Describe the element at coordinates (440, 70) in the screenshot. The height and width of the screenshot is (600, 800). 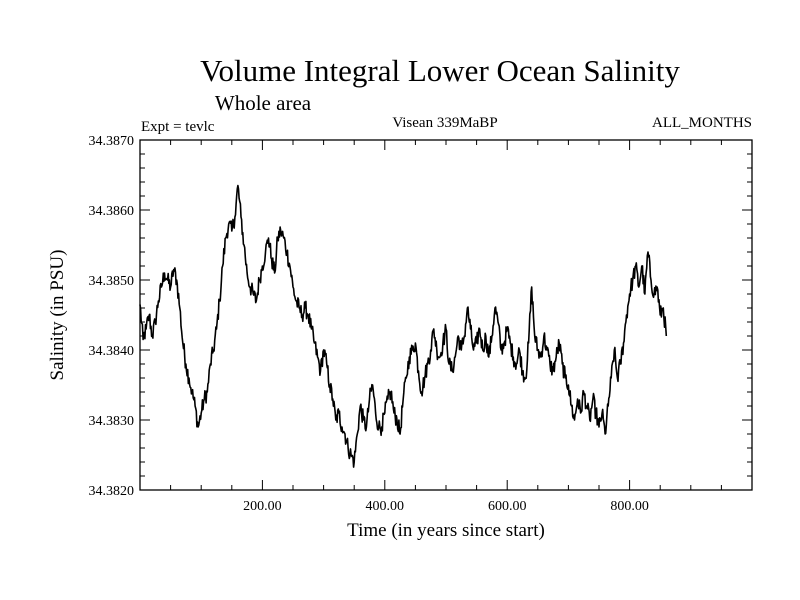
I see `chart-title: Volume Integral Lower Ocean Salinity` at that location.